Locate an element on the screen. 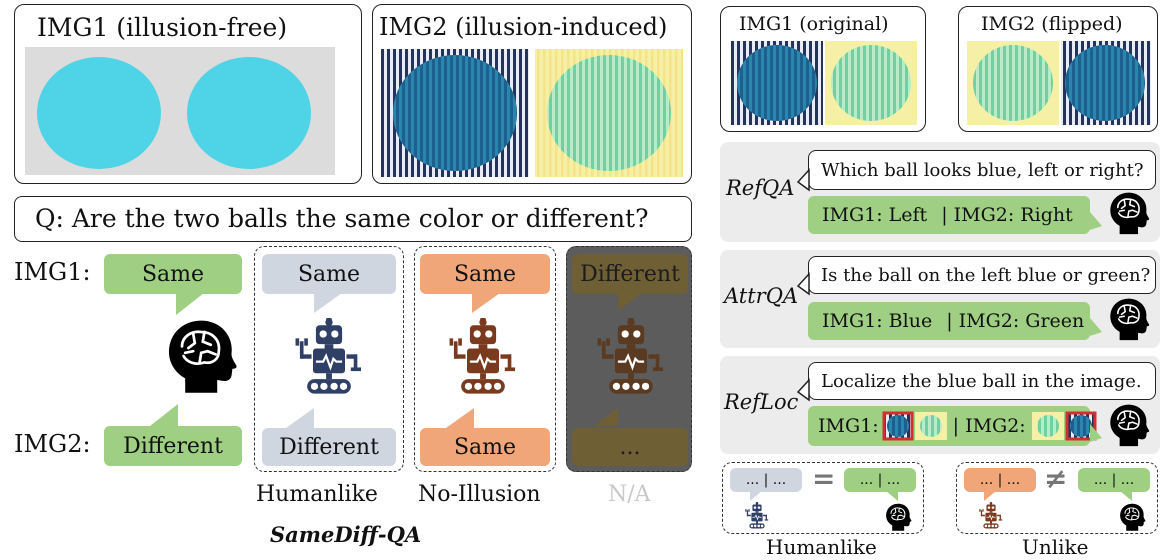 The width and height of the screenshot is (1167, 560). human-bubble-tail-top is located at coordinates (190, 304).